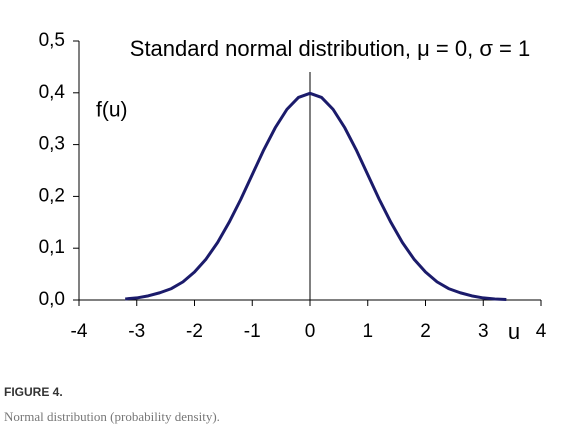 The height and width of the screenshot is (444, 584). I want to click on x-tick-label: 4, so click(541, 331).